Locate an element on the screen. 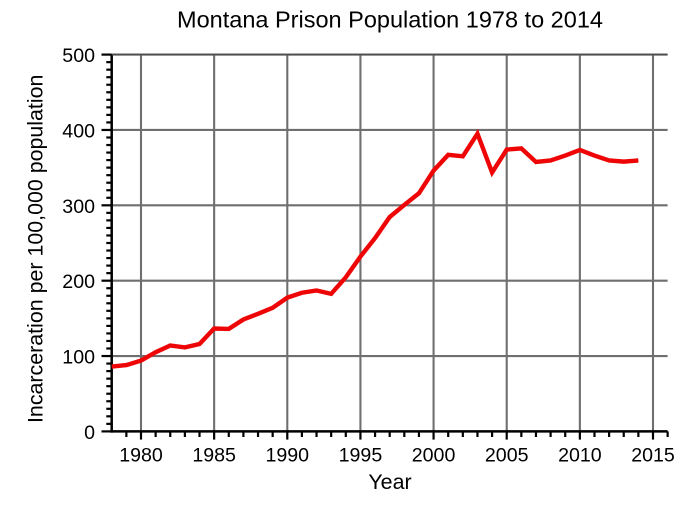  svg-text: 1995 is located at coordinates (361, 455).